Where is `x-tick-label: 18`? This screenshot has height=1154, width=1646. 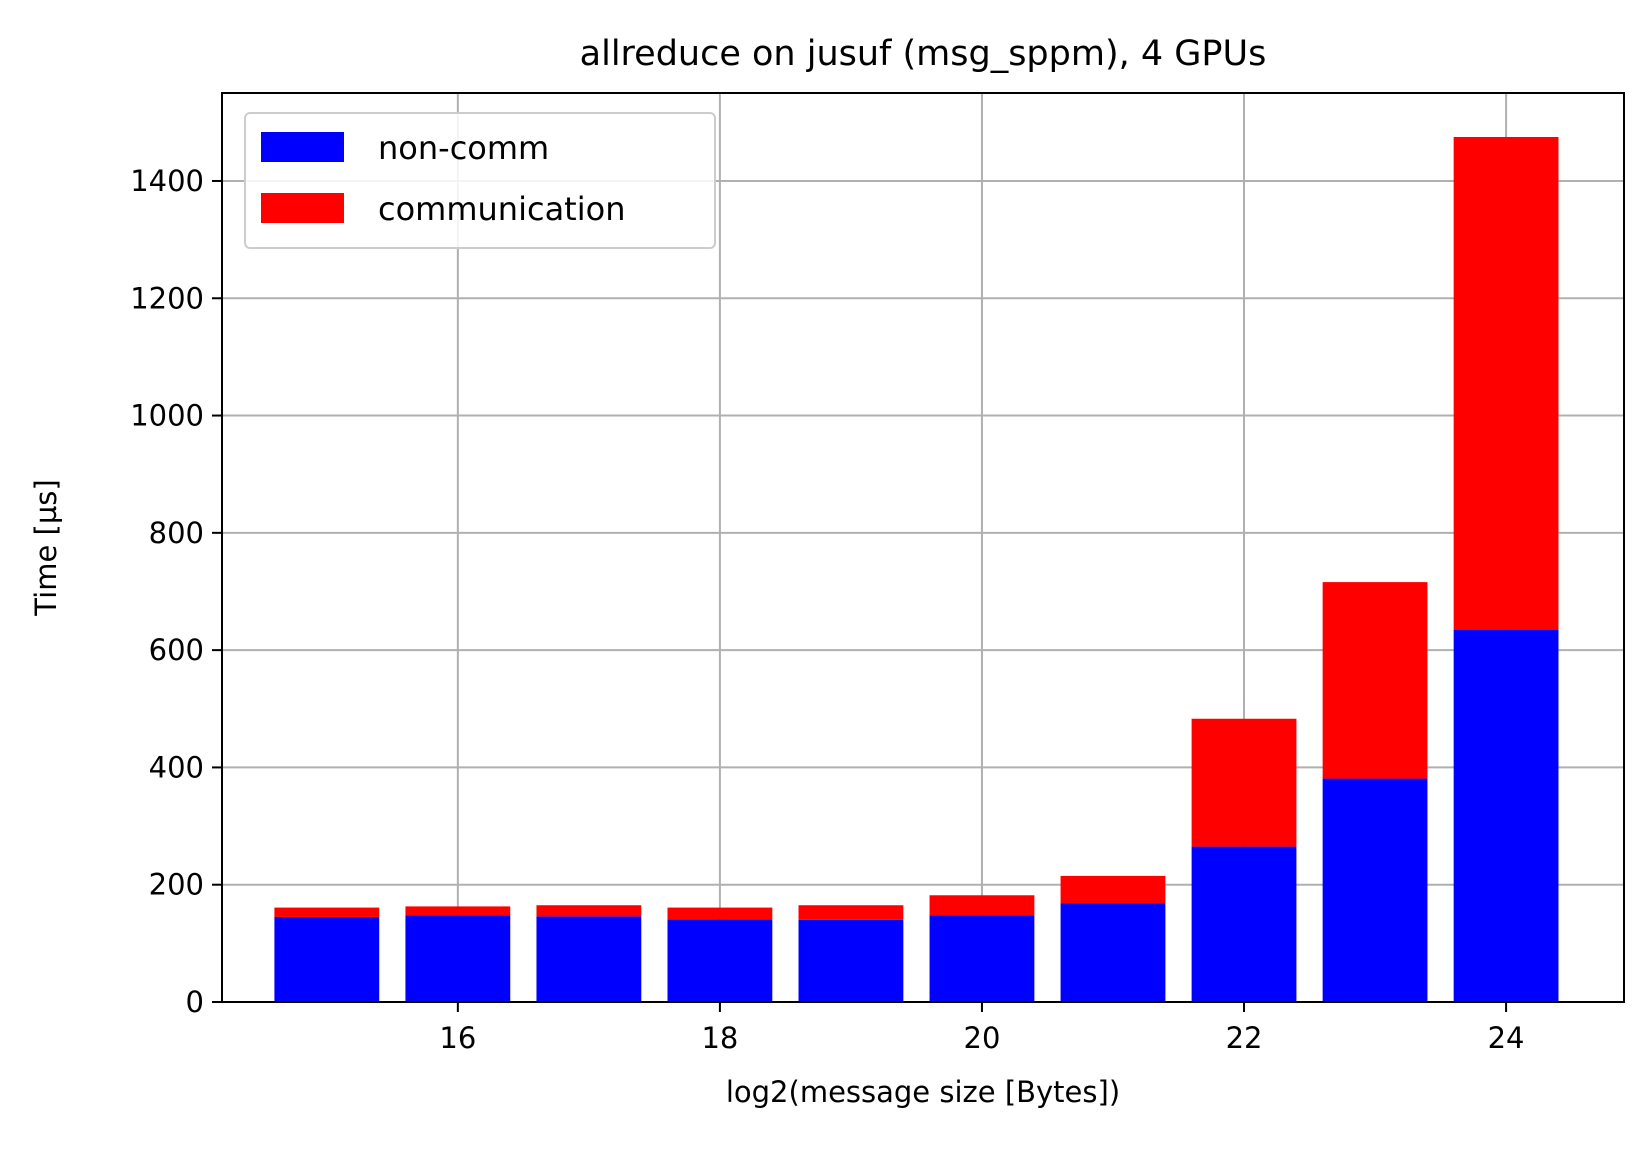 x-tick-label: 18 is located at coordinates (719, 1038).